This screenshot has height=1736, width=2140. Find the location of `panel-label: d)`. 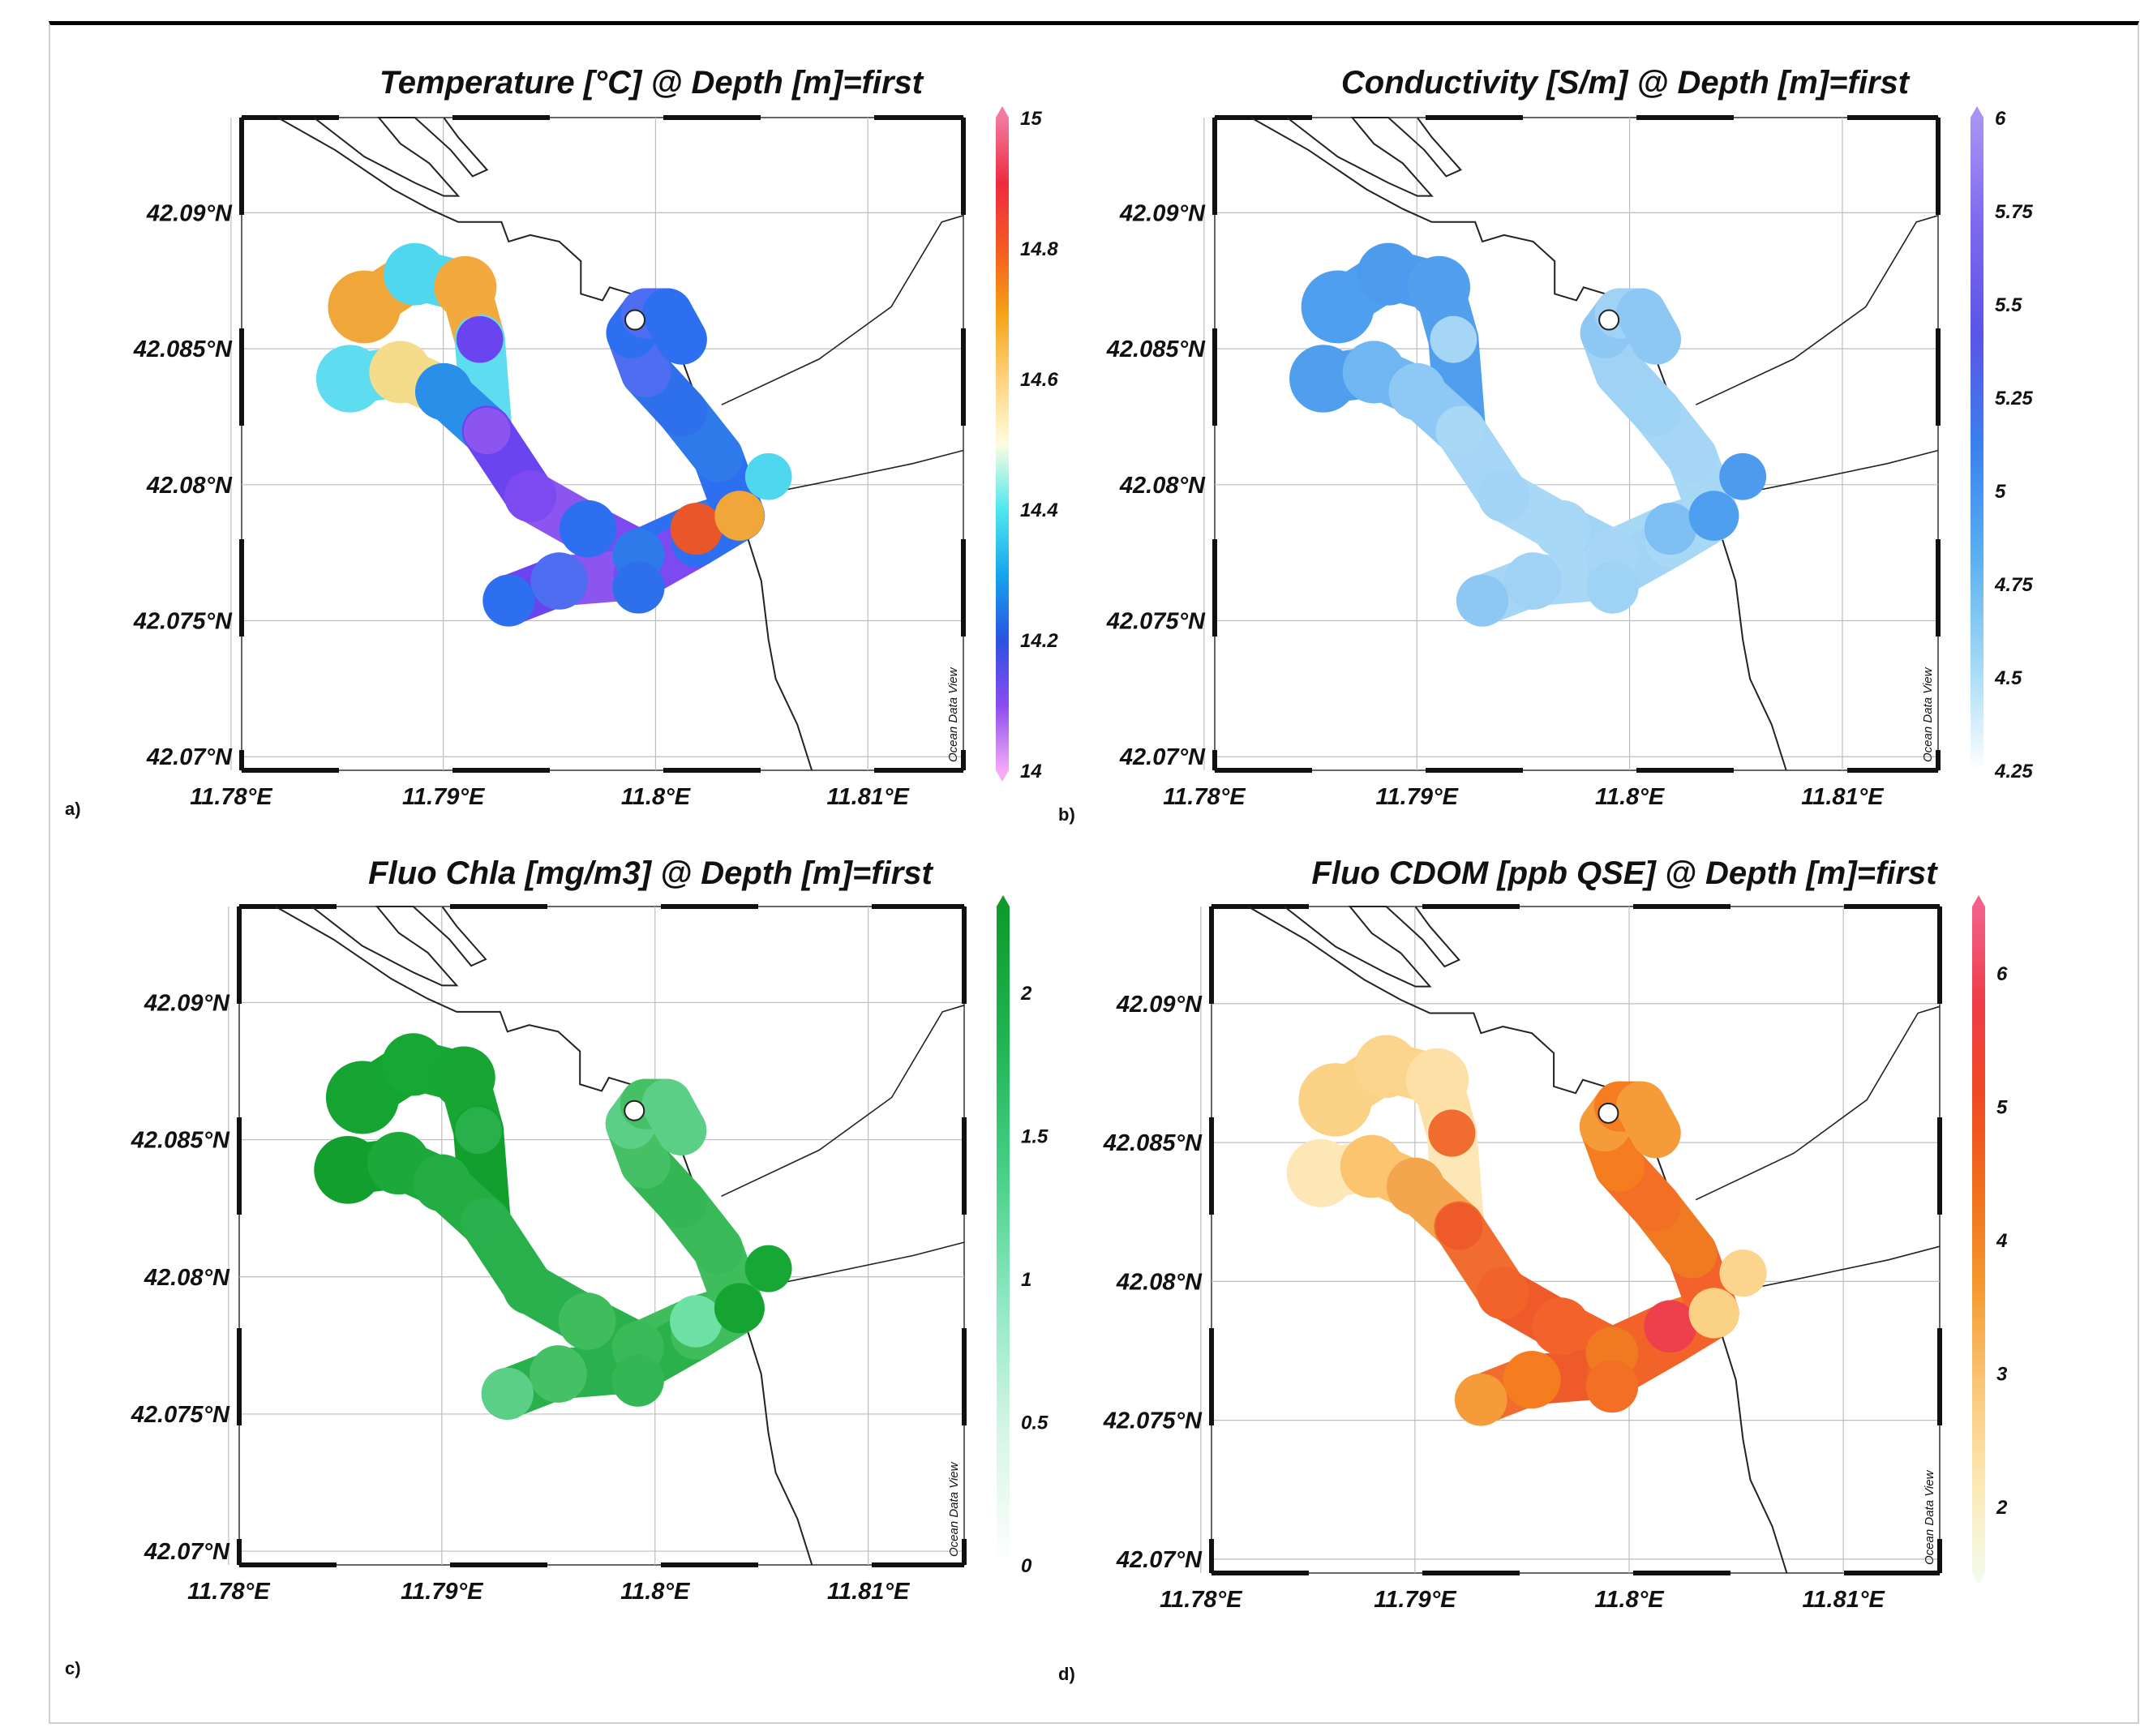

panel-label: d) is located at coordinates (1067, 1674).